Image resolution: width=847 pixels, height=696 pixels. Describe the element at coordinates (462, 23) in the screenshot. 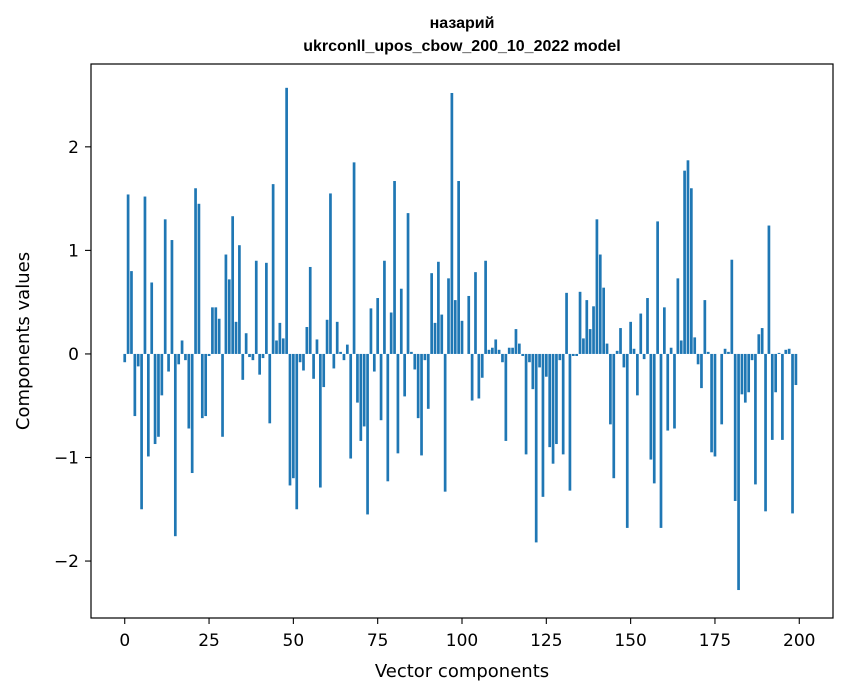

I see `chart-title-line-1: назарий` at that location.